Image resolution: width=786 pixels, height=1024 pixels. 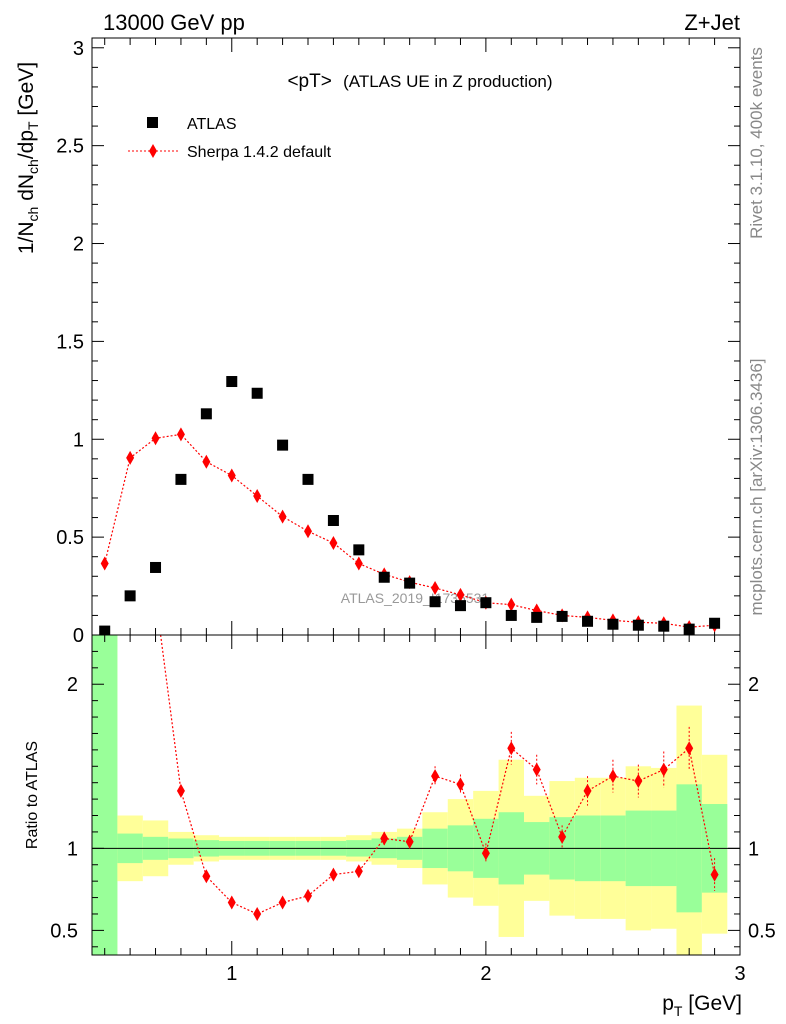 What do you see at coordinates (78, 440) in the screenshot?
I see `main-y-tick-label: 1` at bounding box center [78, 440].